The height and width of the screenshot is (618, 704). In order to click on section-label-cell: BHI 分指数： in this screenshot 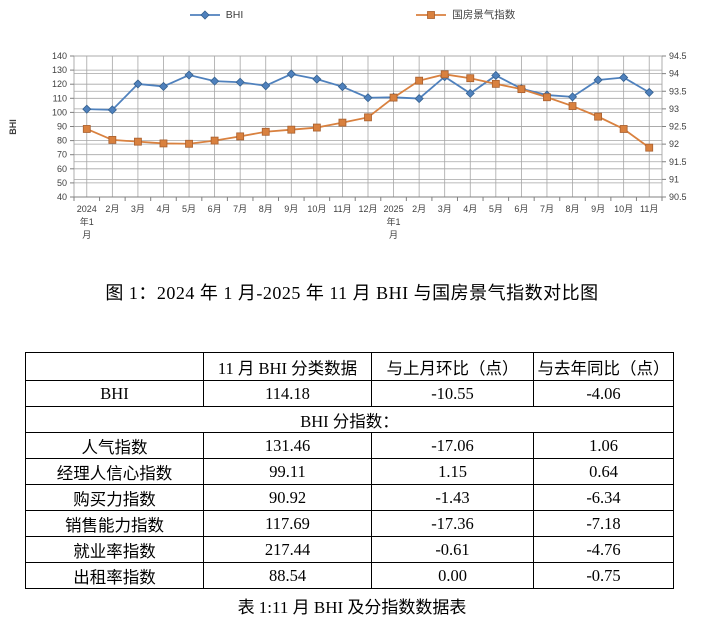, I will do `click(349, 419)`.